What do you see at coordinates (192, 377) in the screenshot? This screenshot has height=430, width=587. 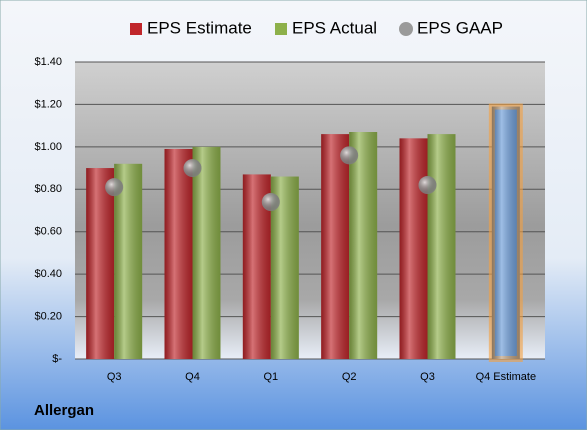 I see `x-tick-label: Q4` at bounding box center [192, 377].